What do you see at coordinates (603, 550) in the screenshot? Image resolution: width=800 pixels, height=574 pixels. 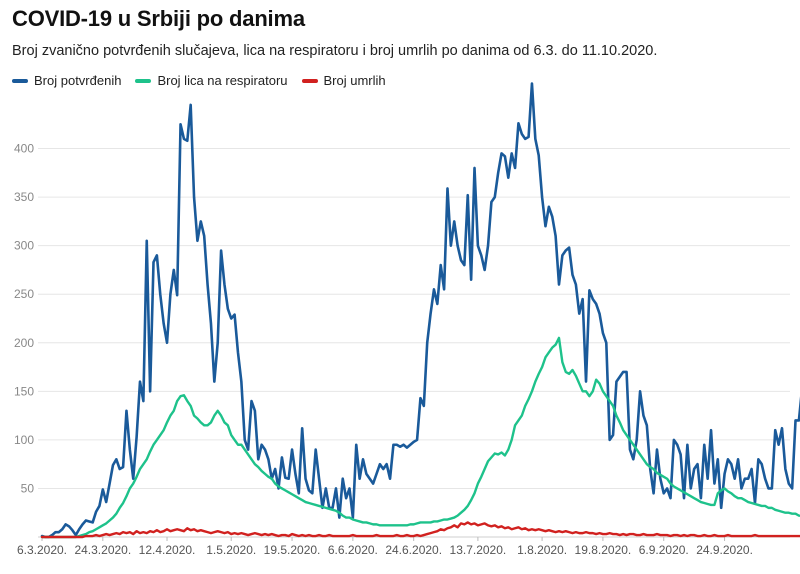 I see `x-tick-label: 19.8.2020.` at bounding box center [603, 550].